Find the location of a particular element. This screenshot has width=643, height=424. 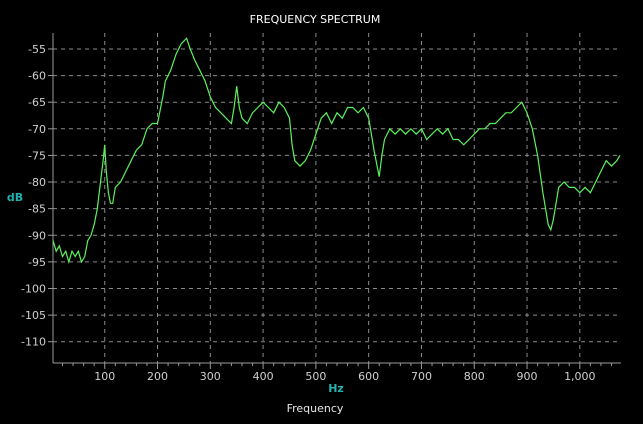

y-tick-label: -75 is located at coordinates (37, 155).